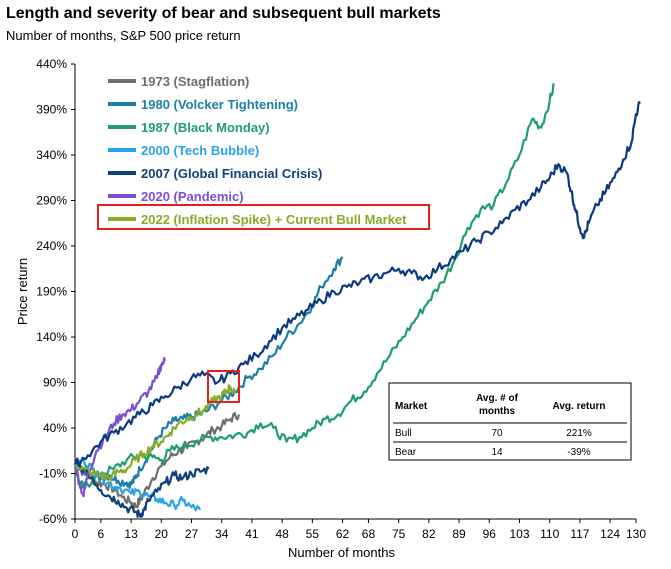  What do you see at coordinates (192, 534) in the screenshot?
I see `x-tick-label: 27` at bounding box center [192, 534].